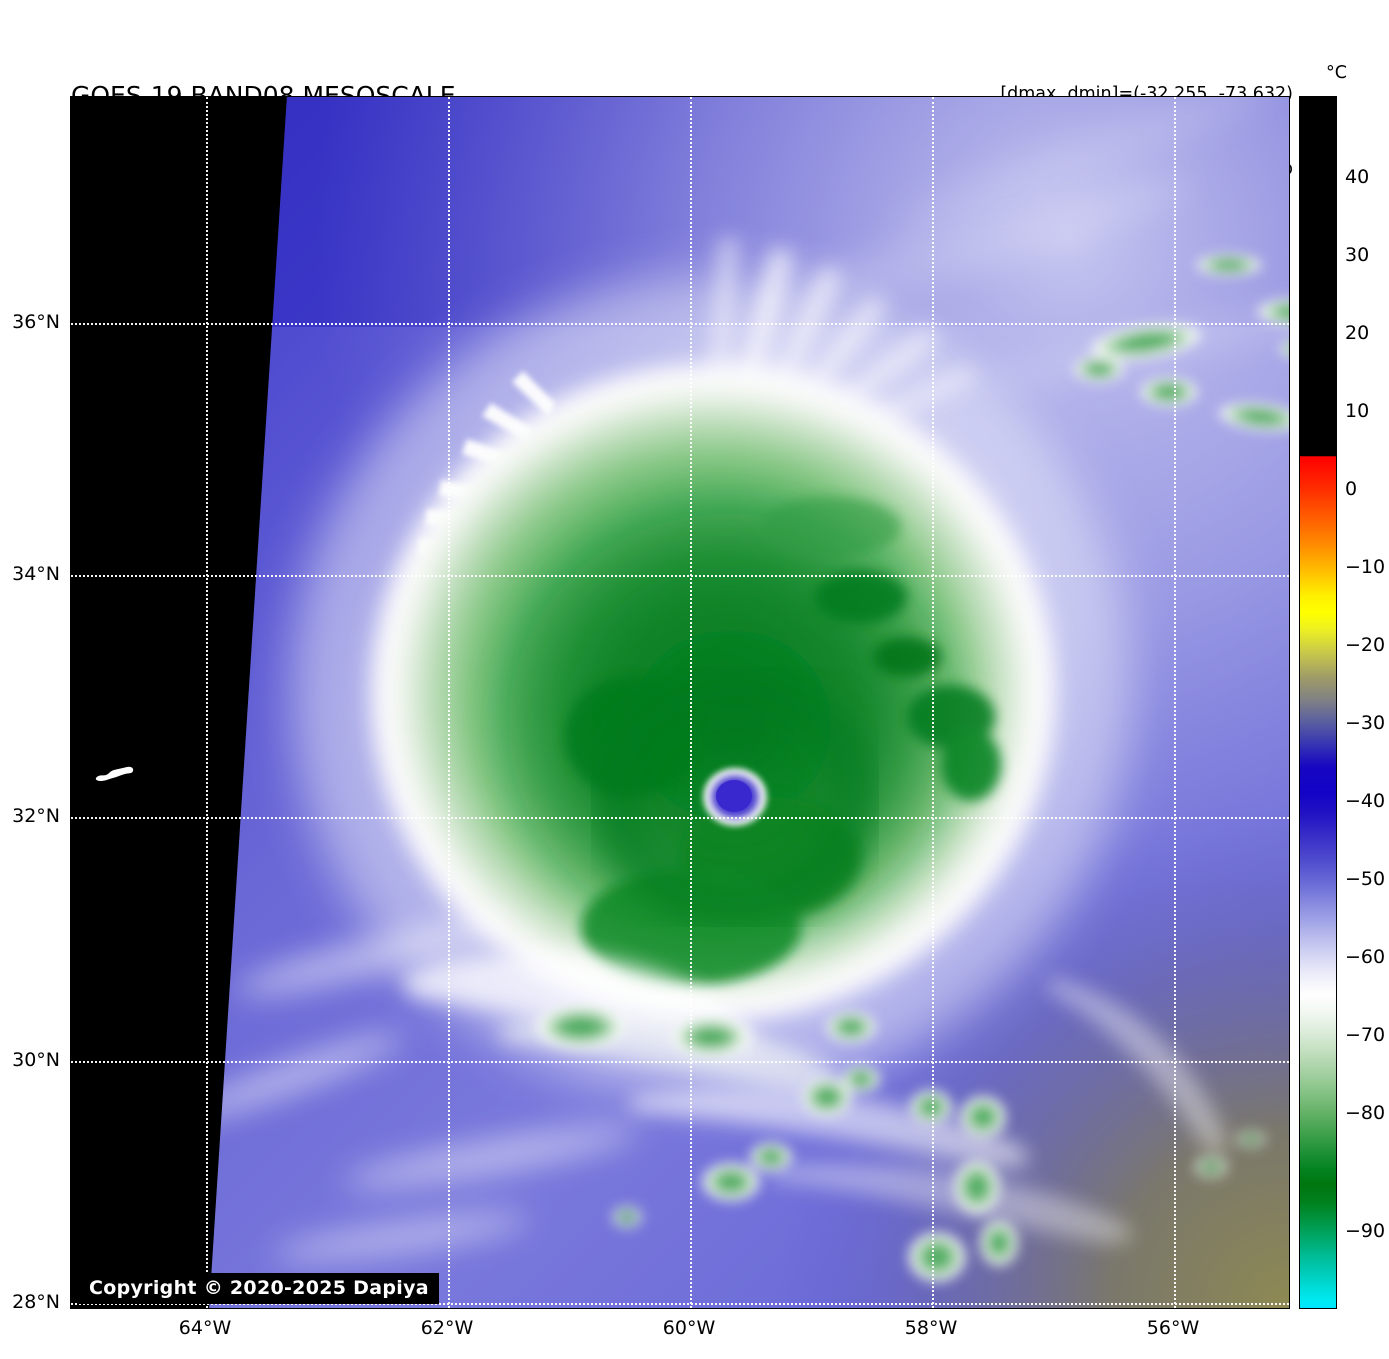 This screenshot has height=1359, width=1389. What do you see at coordinates (114, 773) in the screenshot?
I see `bermuda-island-outline` at bounding box center [114, 773].